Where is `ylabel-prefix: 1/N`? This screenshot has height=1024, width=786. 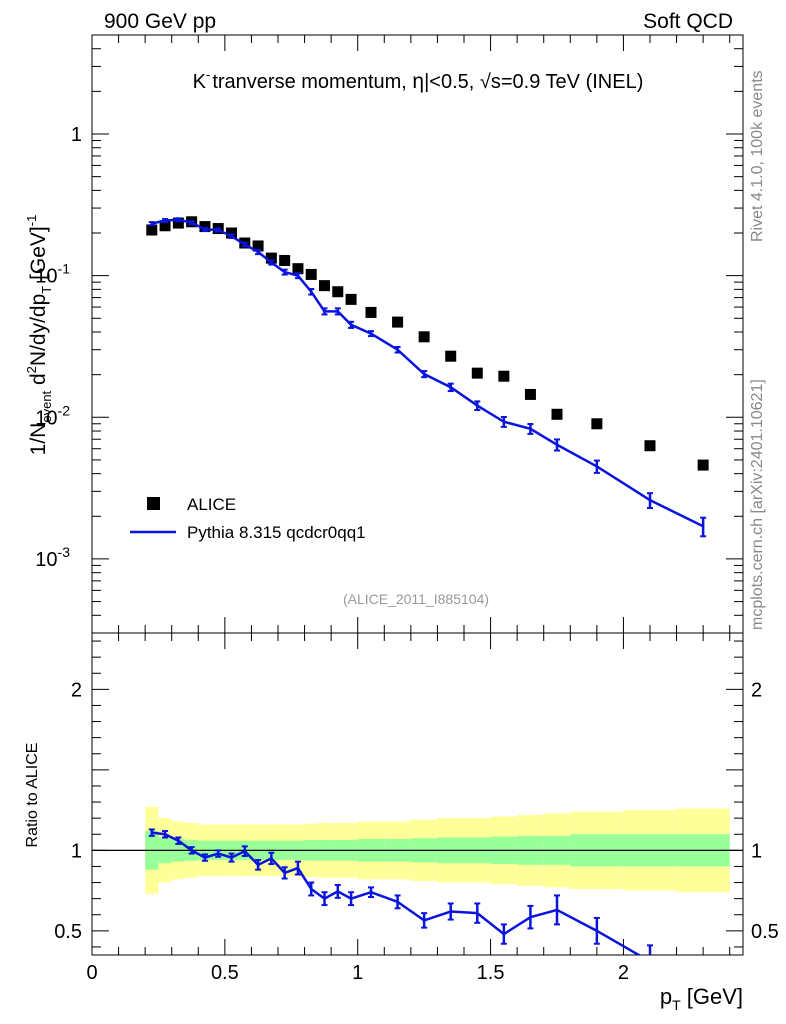
ylabel-prefix: 1/N is located at coordinates (38, 439).